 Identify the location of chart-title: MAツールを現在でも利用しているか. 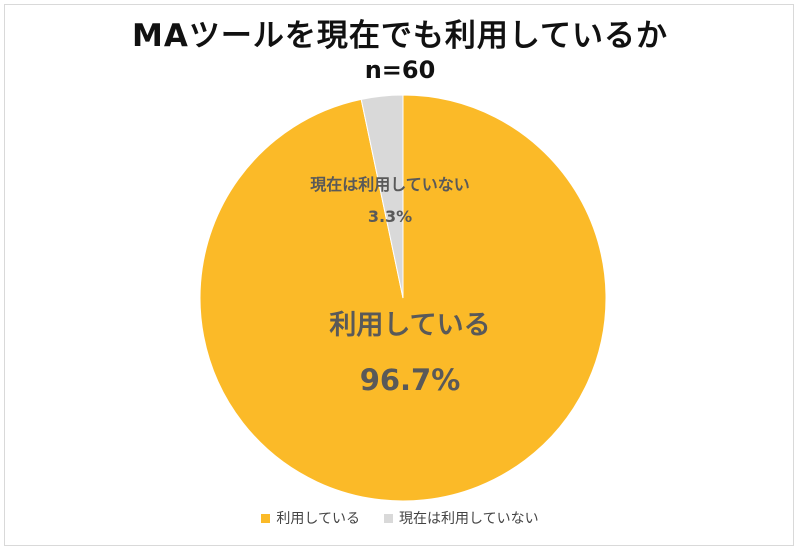
(400, 36).